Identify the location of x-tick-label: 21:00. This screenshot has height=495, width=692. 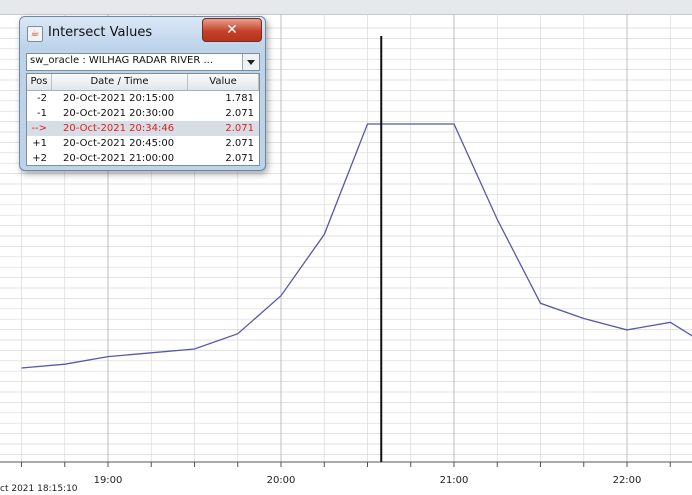
(454, 480).